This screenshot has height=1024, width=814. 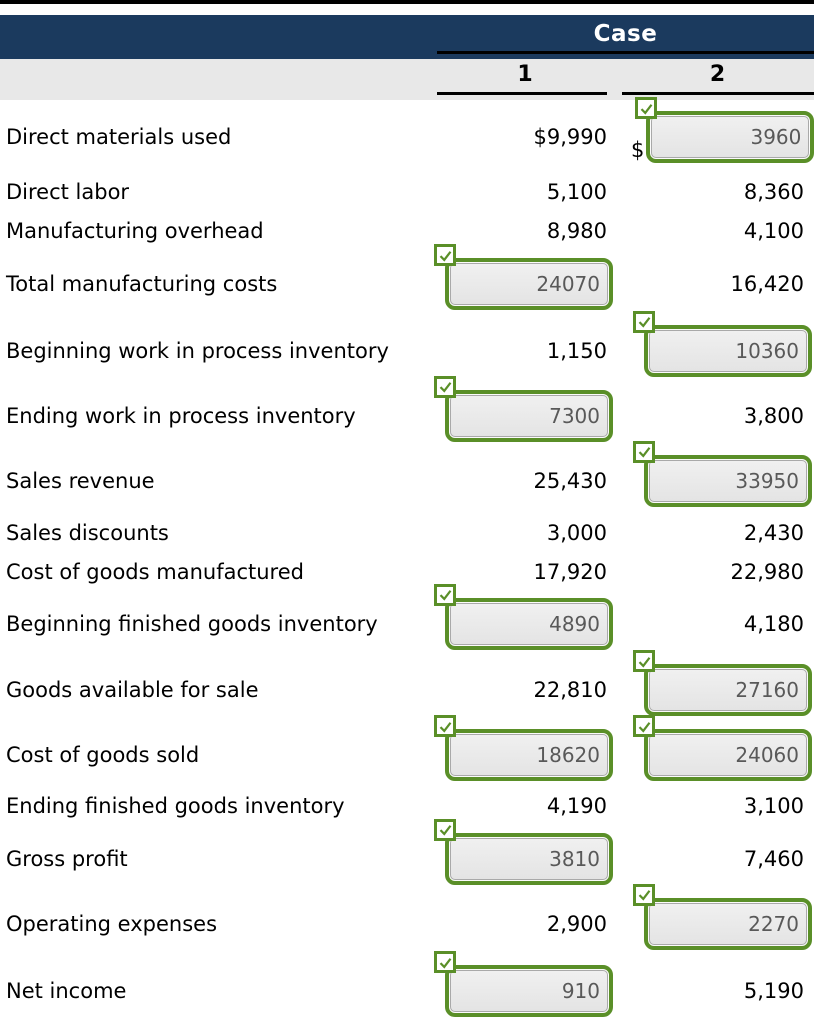 I want to click on case1-value: 5,100, so click(x=576, y=191).